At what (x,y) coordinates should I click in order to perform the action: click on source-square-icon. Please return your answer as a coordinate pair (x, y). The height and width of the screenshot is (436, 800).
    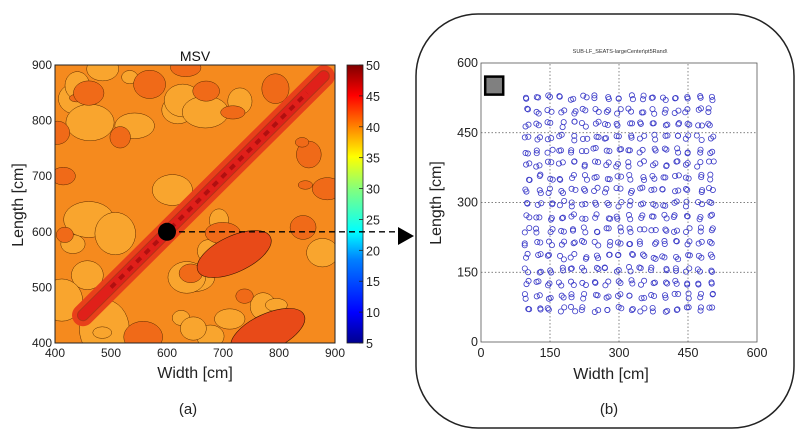
    Looking at the image, I should click on (494, 85).